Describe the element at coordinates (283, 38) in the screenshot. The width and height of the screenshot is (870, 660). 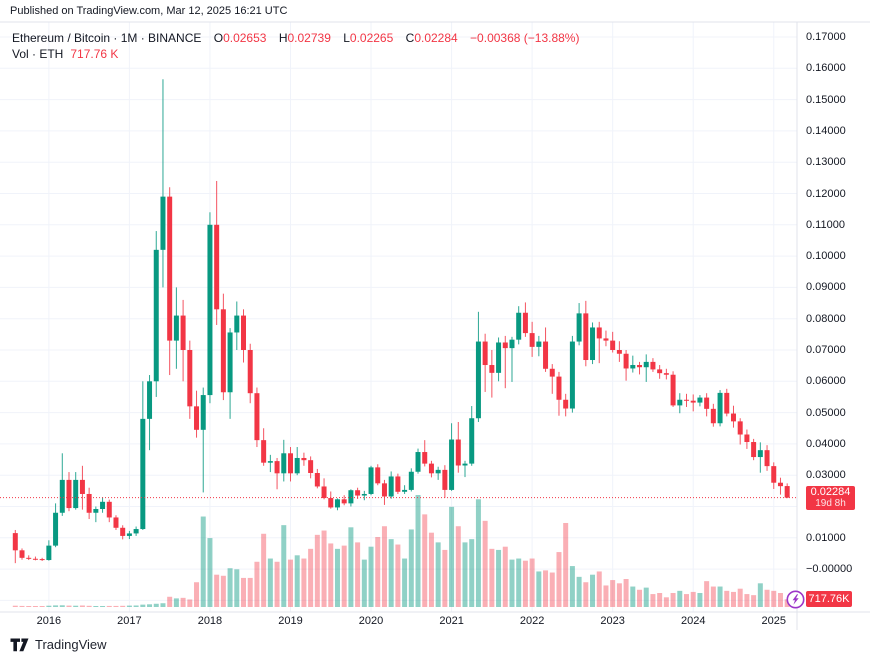
I see `high-label: H` at that location.